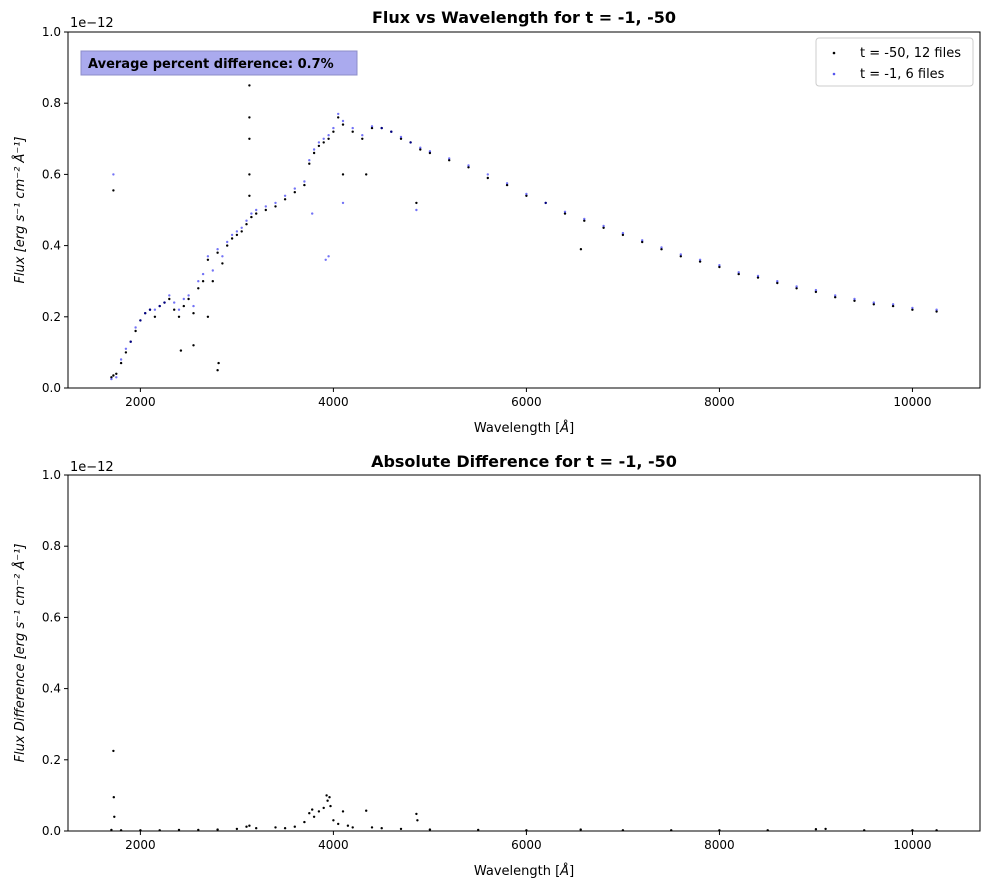  I want to click on legend-marker-t50, so click(834, 53).